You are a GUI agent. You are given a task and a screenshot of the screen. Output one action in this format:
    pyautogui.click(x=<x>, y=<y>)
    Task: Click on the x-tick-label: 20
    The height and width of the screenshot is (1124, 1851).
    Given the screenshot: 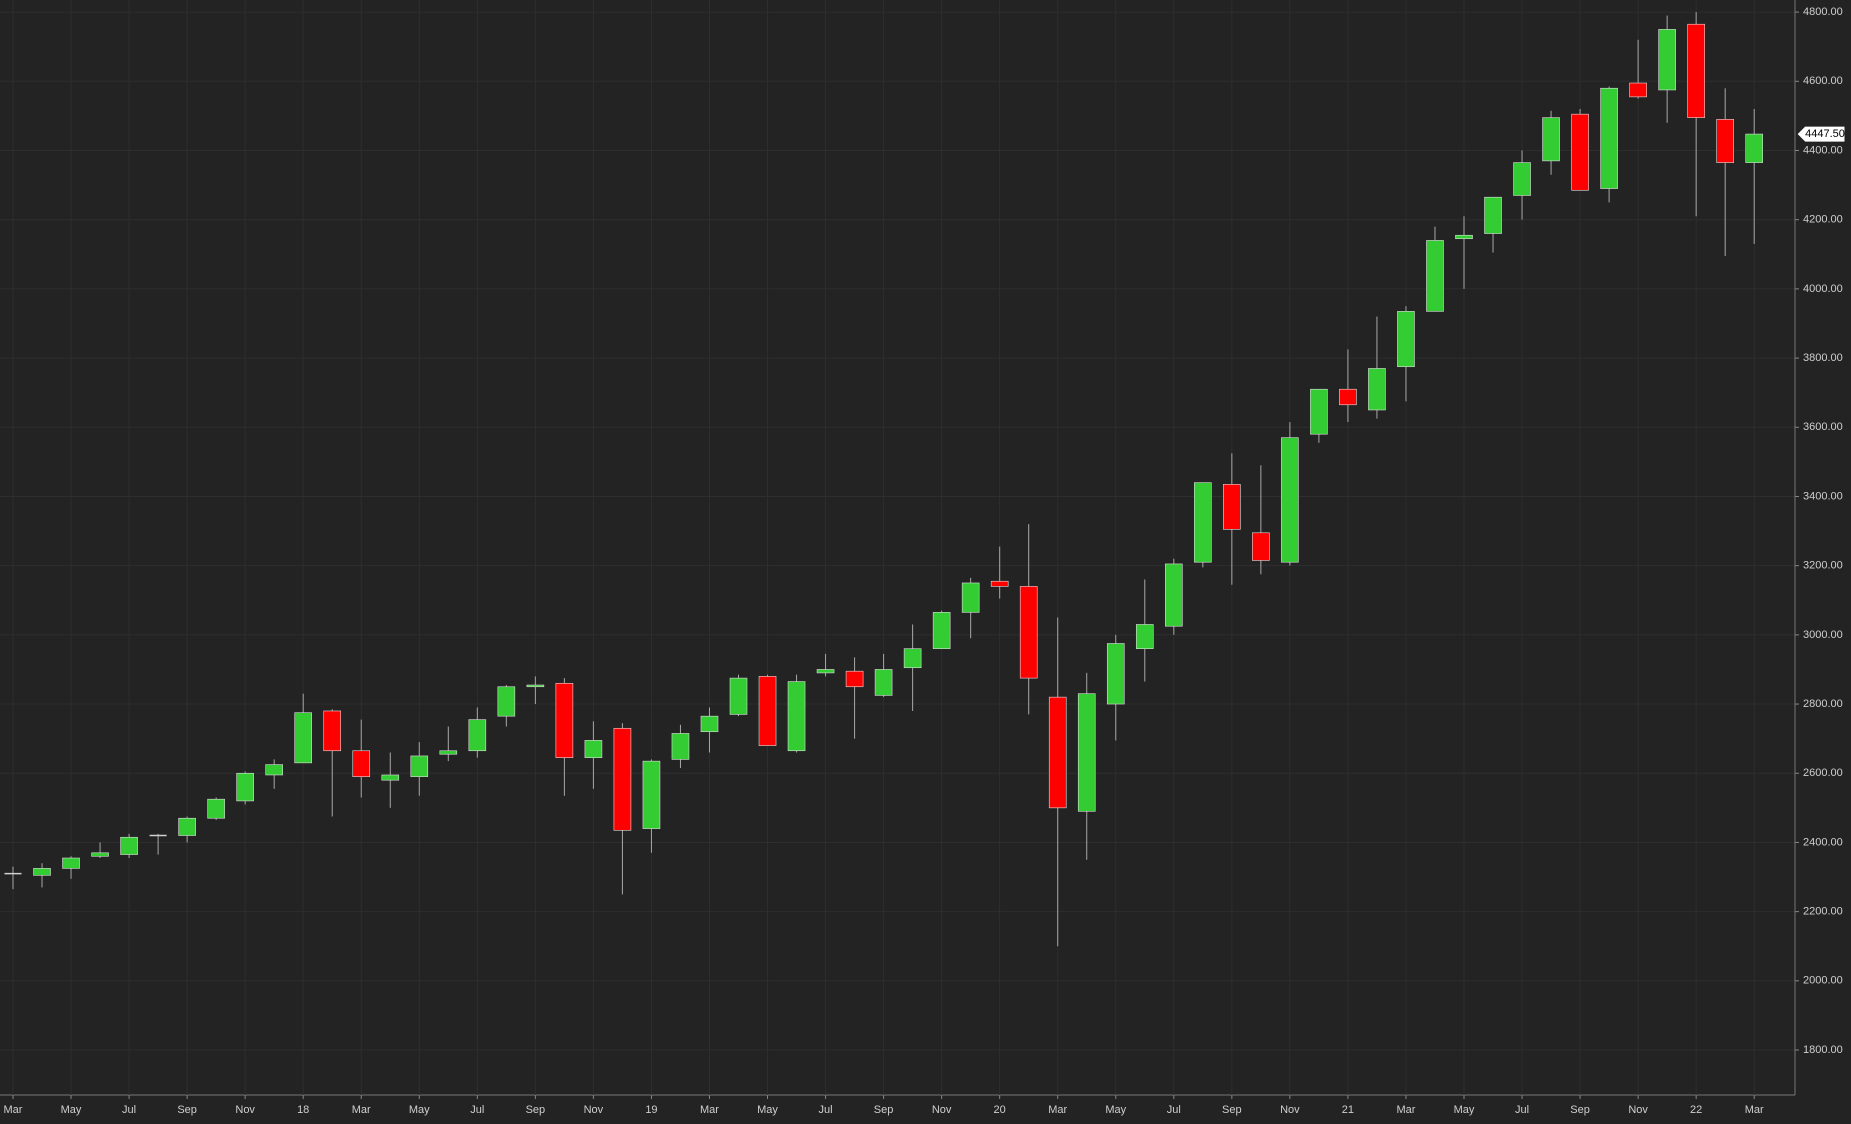 What is the action you would take?
    pyautogui.click(x=1000, y=1110)
    